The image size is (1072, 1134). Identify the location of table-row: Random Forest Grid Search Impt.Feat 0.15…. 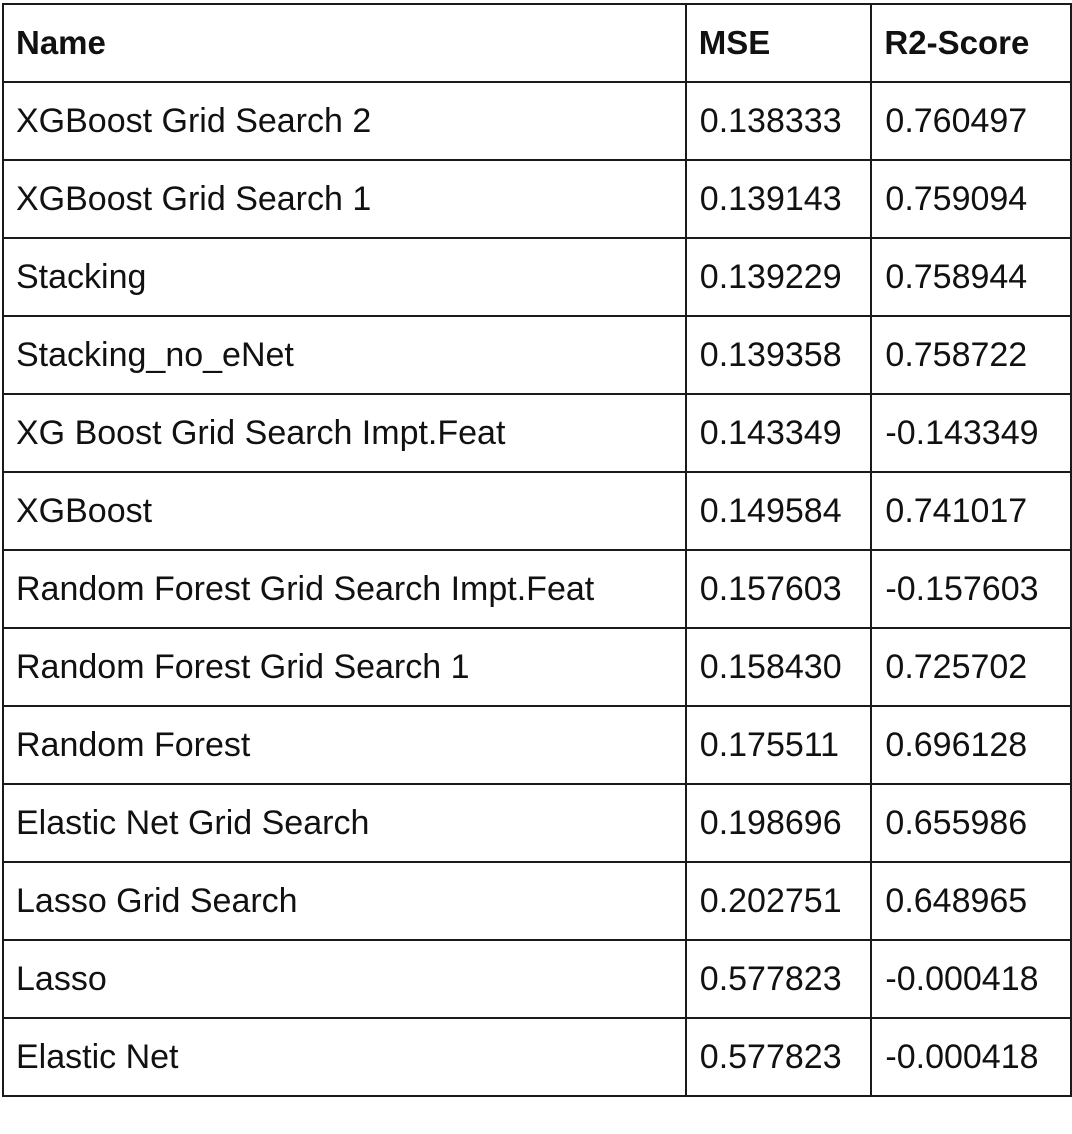
(537, 589).